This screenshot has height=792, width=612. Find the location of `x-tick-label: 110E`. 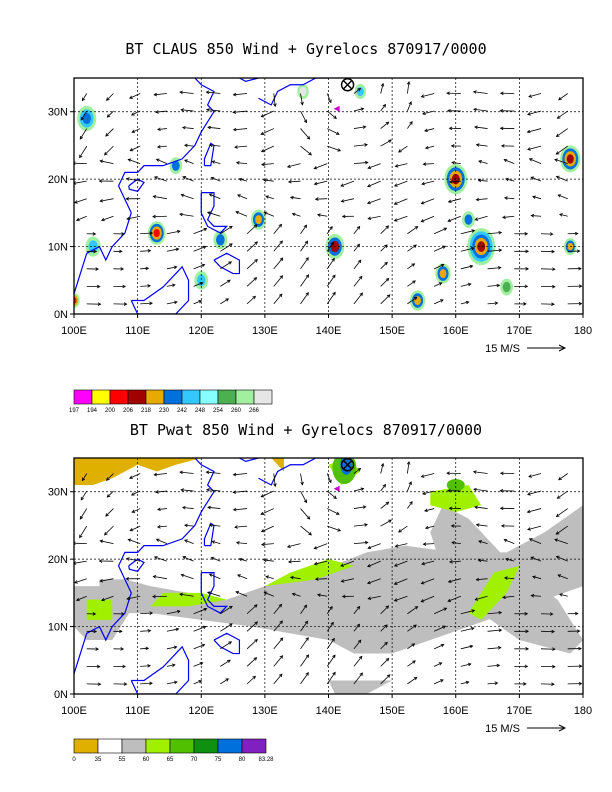

x-tick-label: 110E is located at coordinates (137, 331).